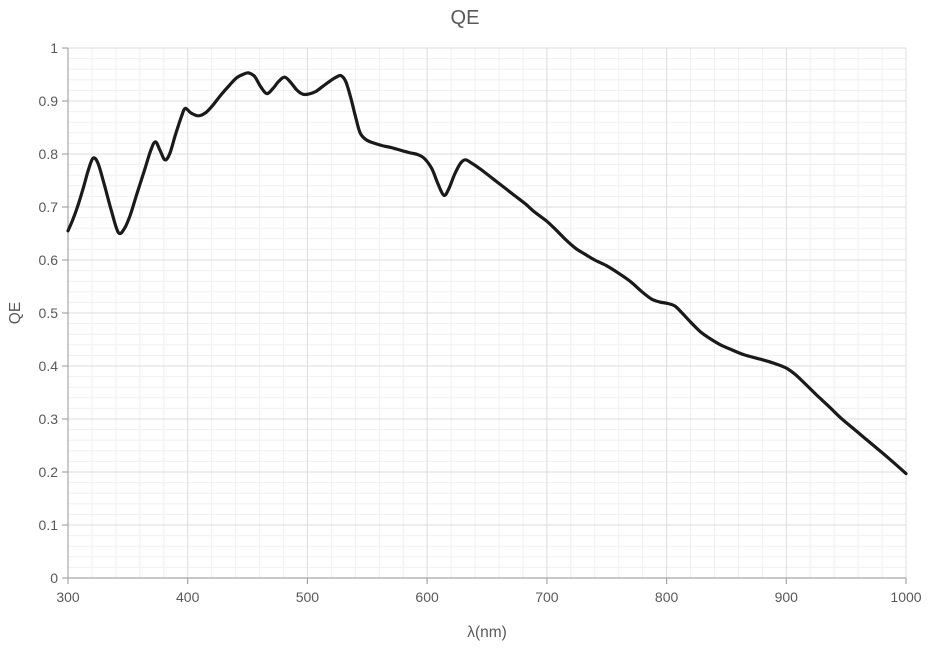  What do you see at coordinates (49, 366) in the screenshot?
I see `y-tick-label: 0.4` at bounding box center [49, 366].